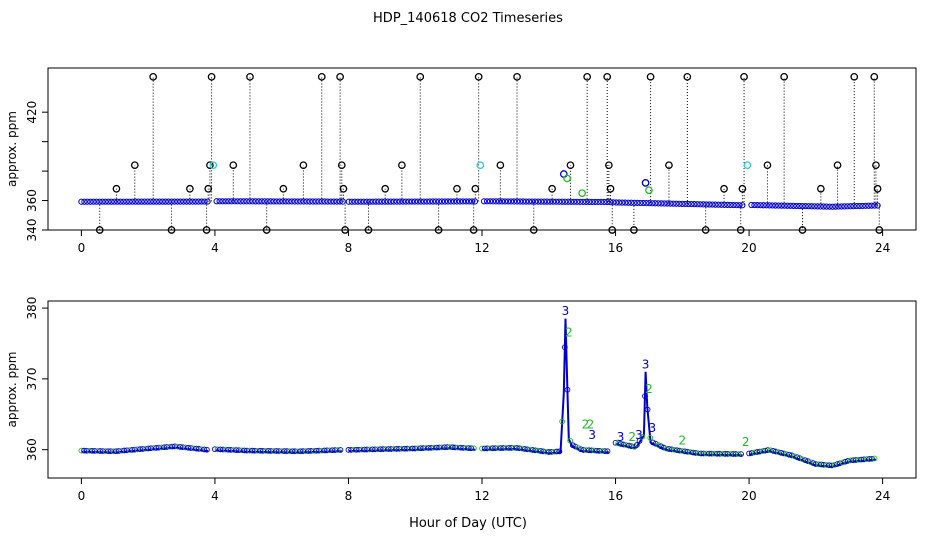 This screenshot has width=936, height=540. I want to click on x-tick-label: 8, so click(349, 248).